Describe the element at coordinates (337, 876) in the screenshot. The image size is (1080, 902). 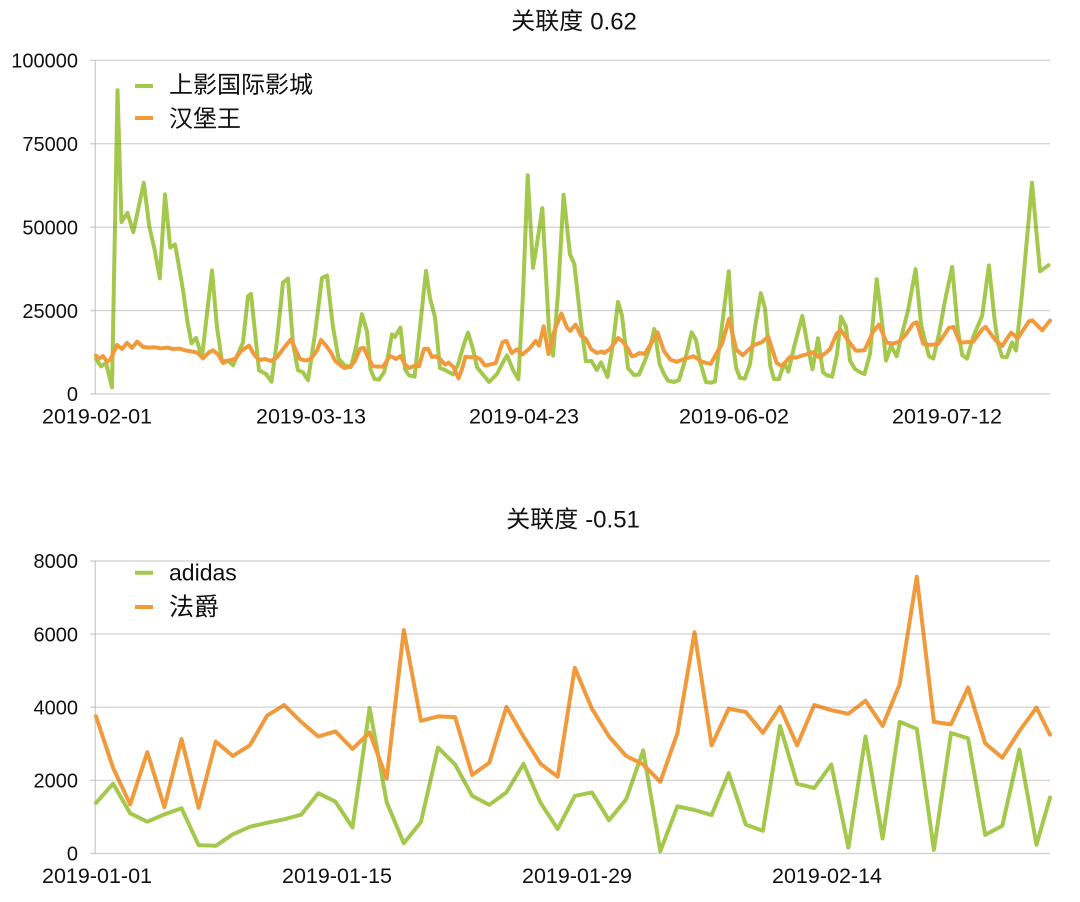
I see `svg-text: 2019-01-15` at that location.